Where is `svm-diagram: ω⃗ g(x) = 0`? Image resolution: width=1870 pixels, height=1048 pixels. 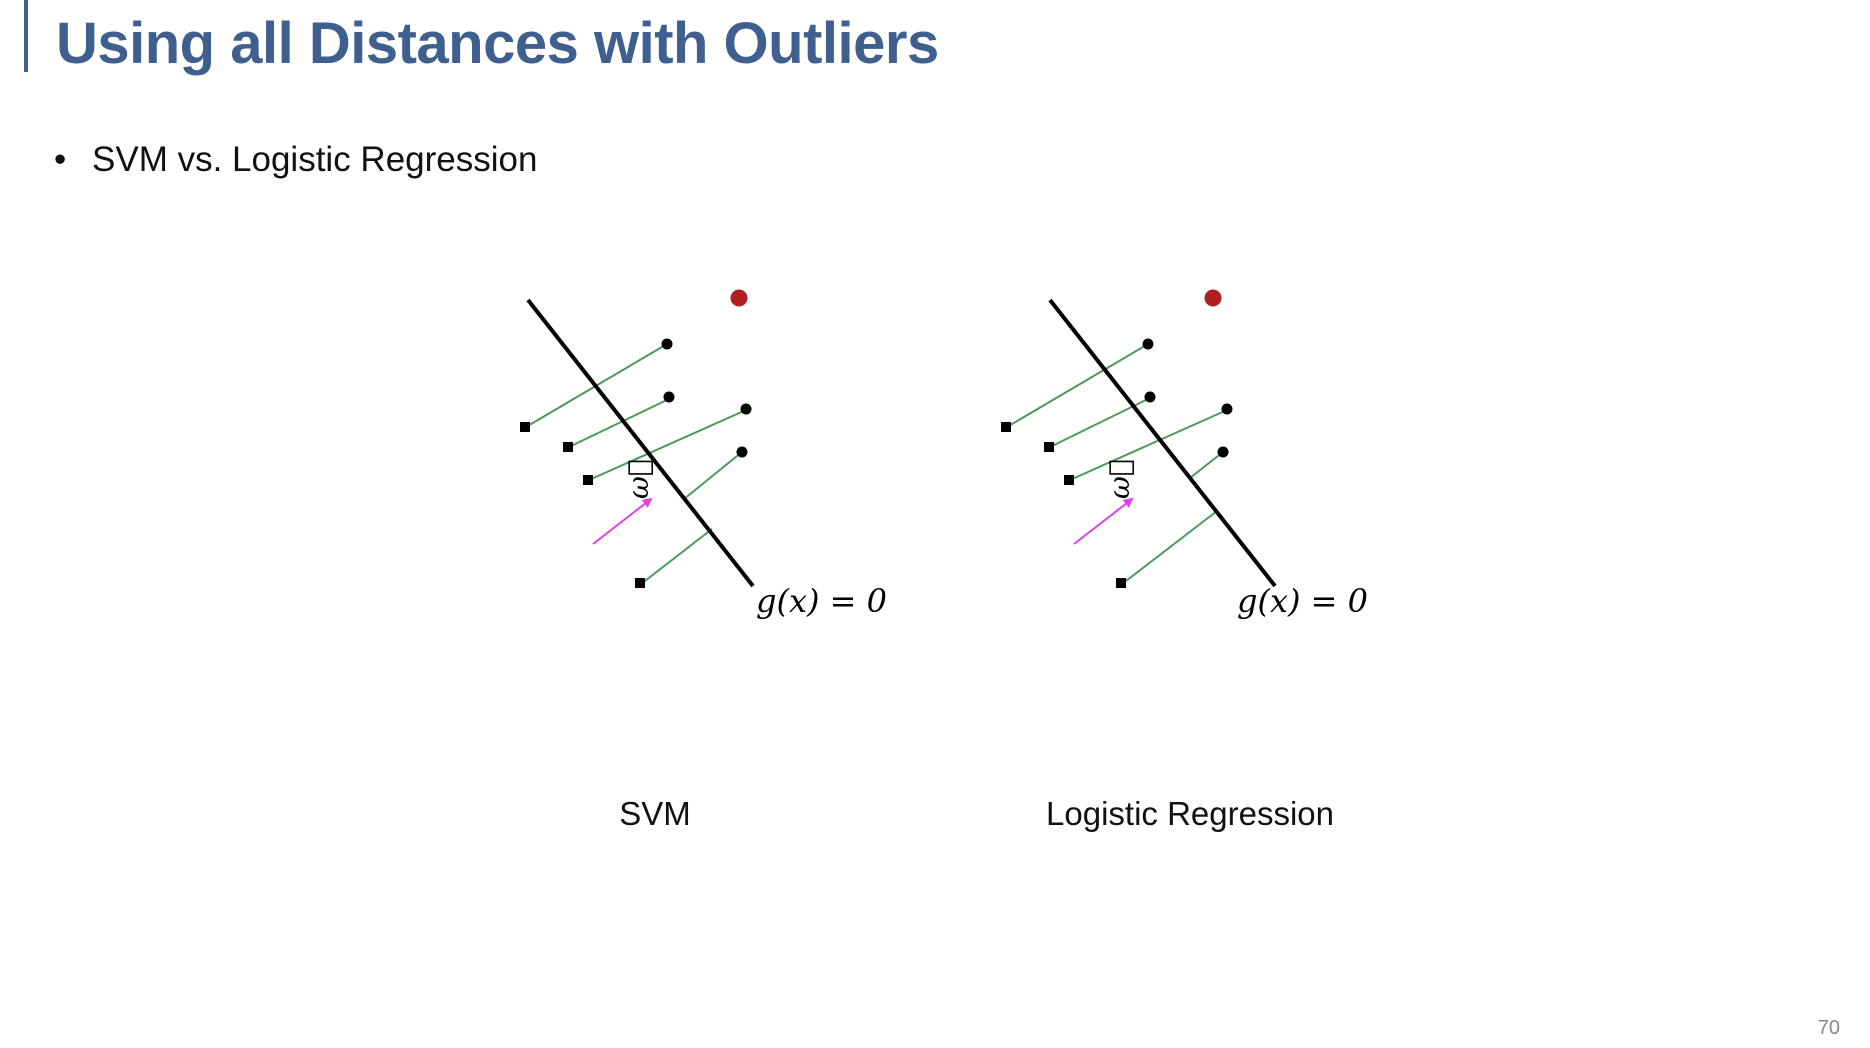
svm-diagram: ω⃗ g(x) = 0 is located at coordinates (703, 454).